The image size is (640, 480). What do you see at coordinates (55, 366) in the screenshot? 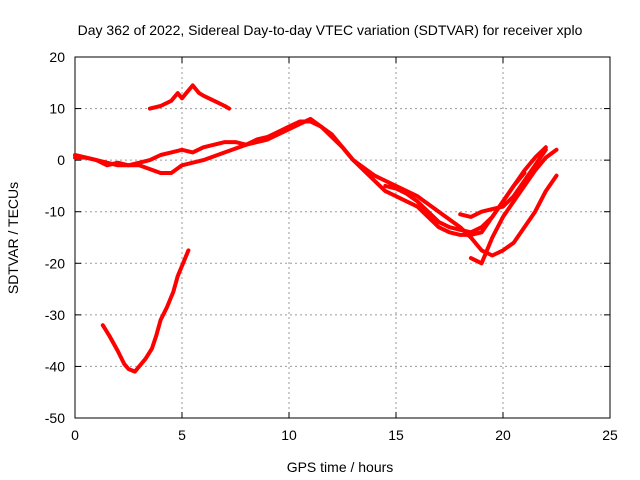
I see `y-tick-label: -40` at bounding box center [55, 366].